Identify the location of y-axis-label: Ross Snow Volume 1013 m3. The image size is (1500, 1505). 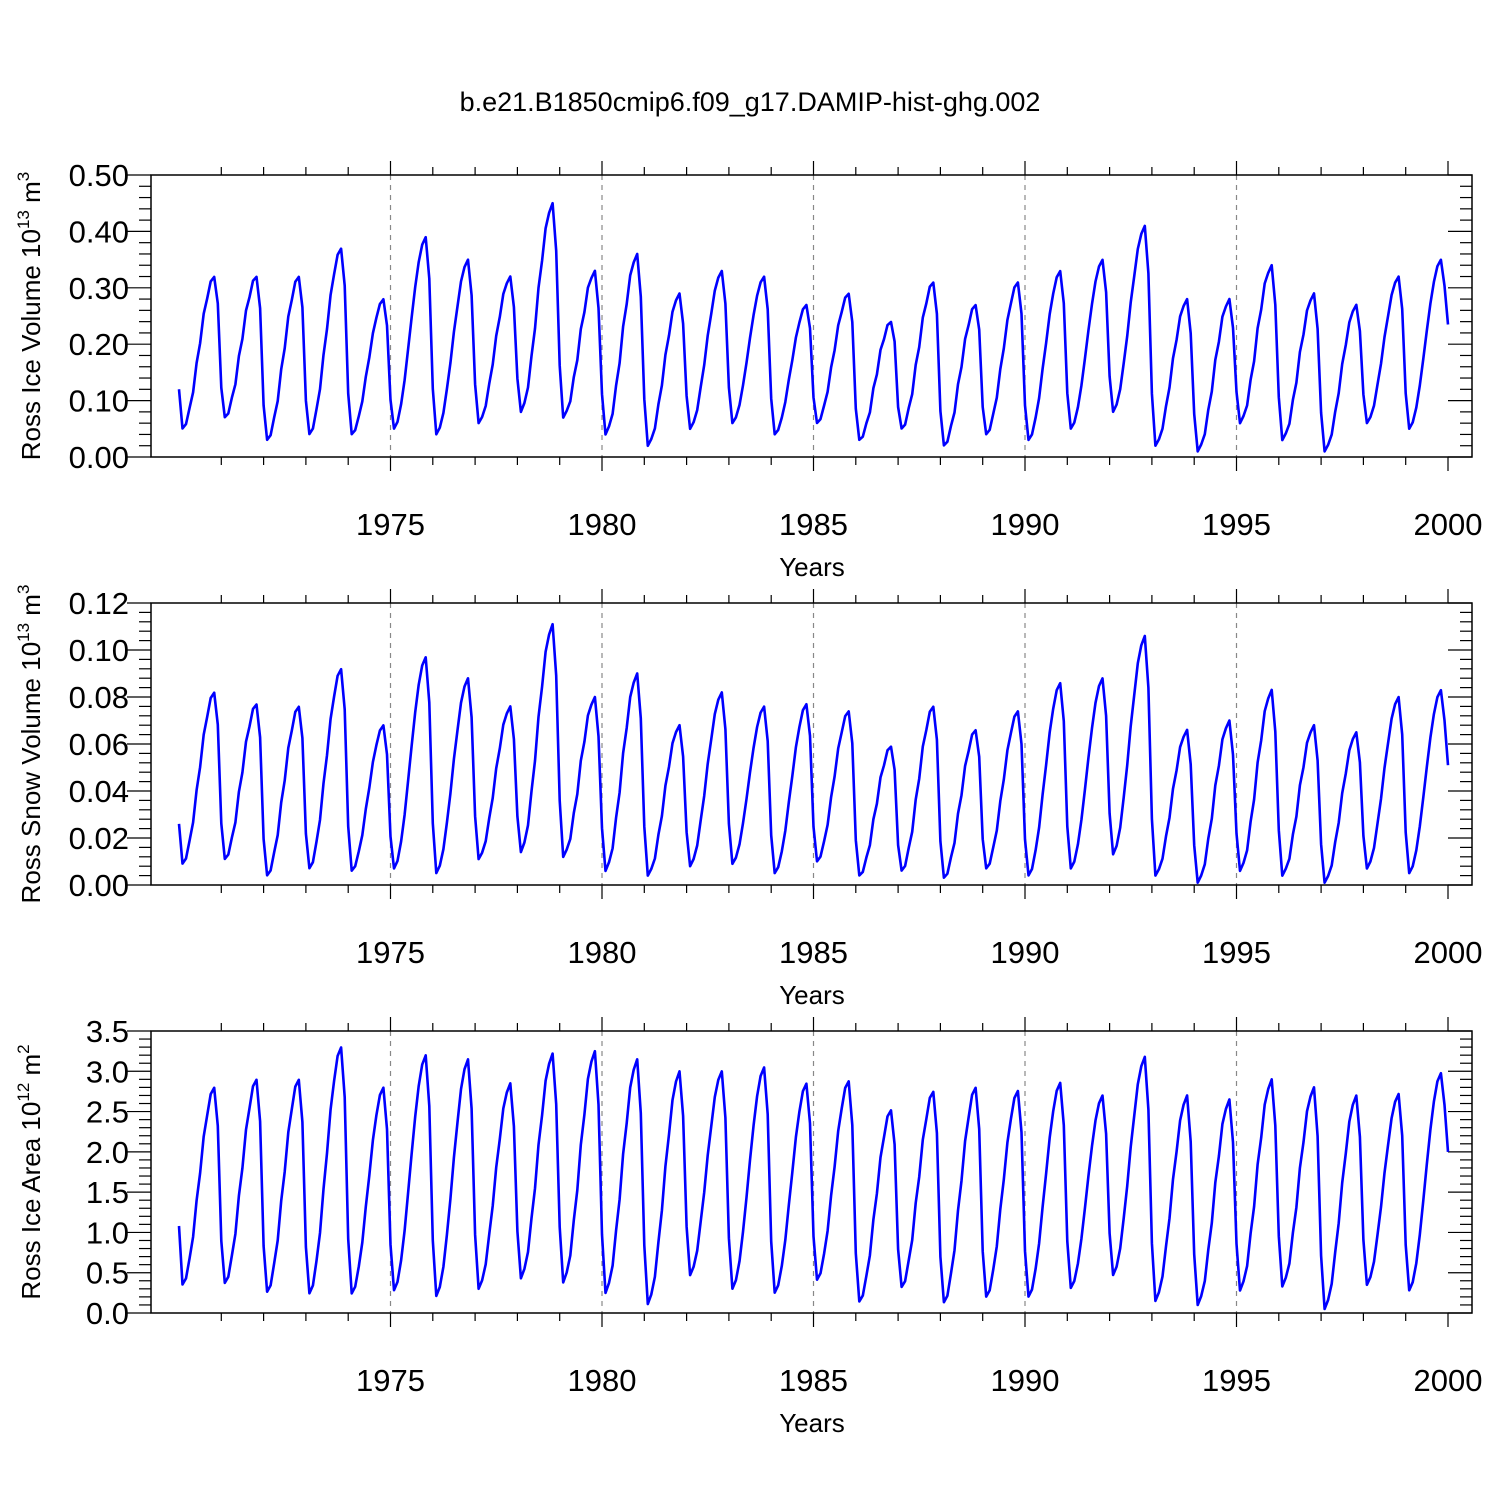
(30, 744).